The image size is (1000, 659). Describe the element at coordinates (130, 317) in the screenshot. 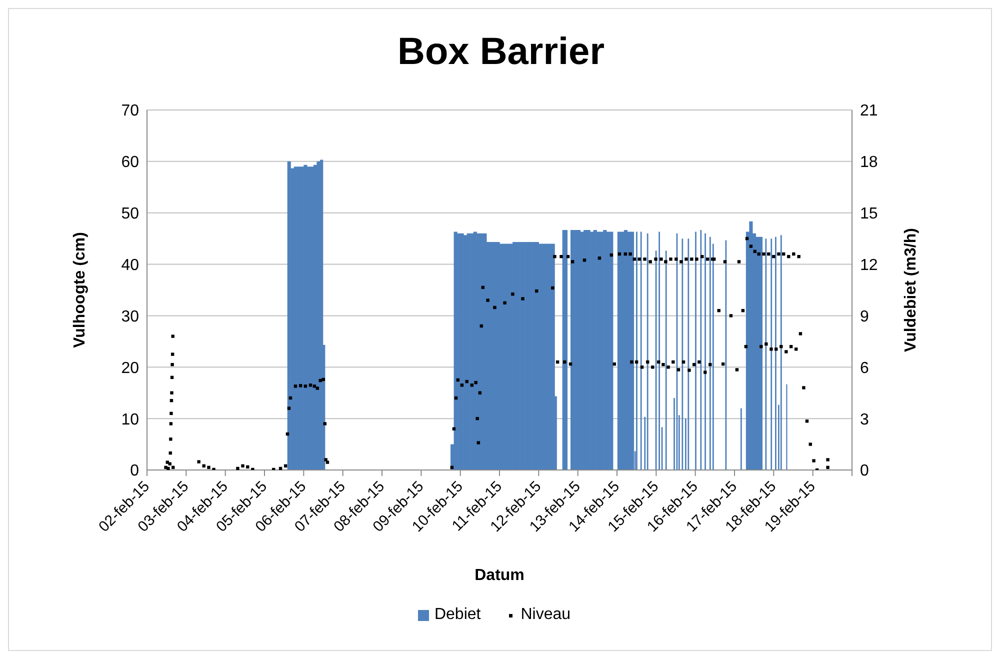

I see `y-tick-label: 30` at that location.